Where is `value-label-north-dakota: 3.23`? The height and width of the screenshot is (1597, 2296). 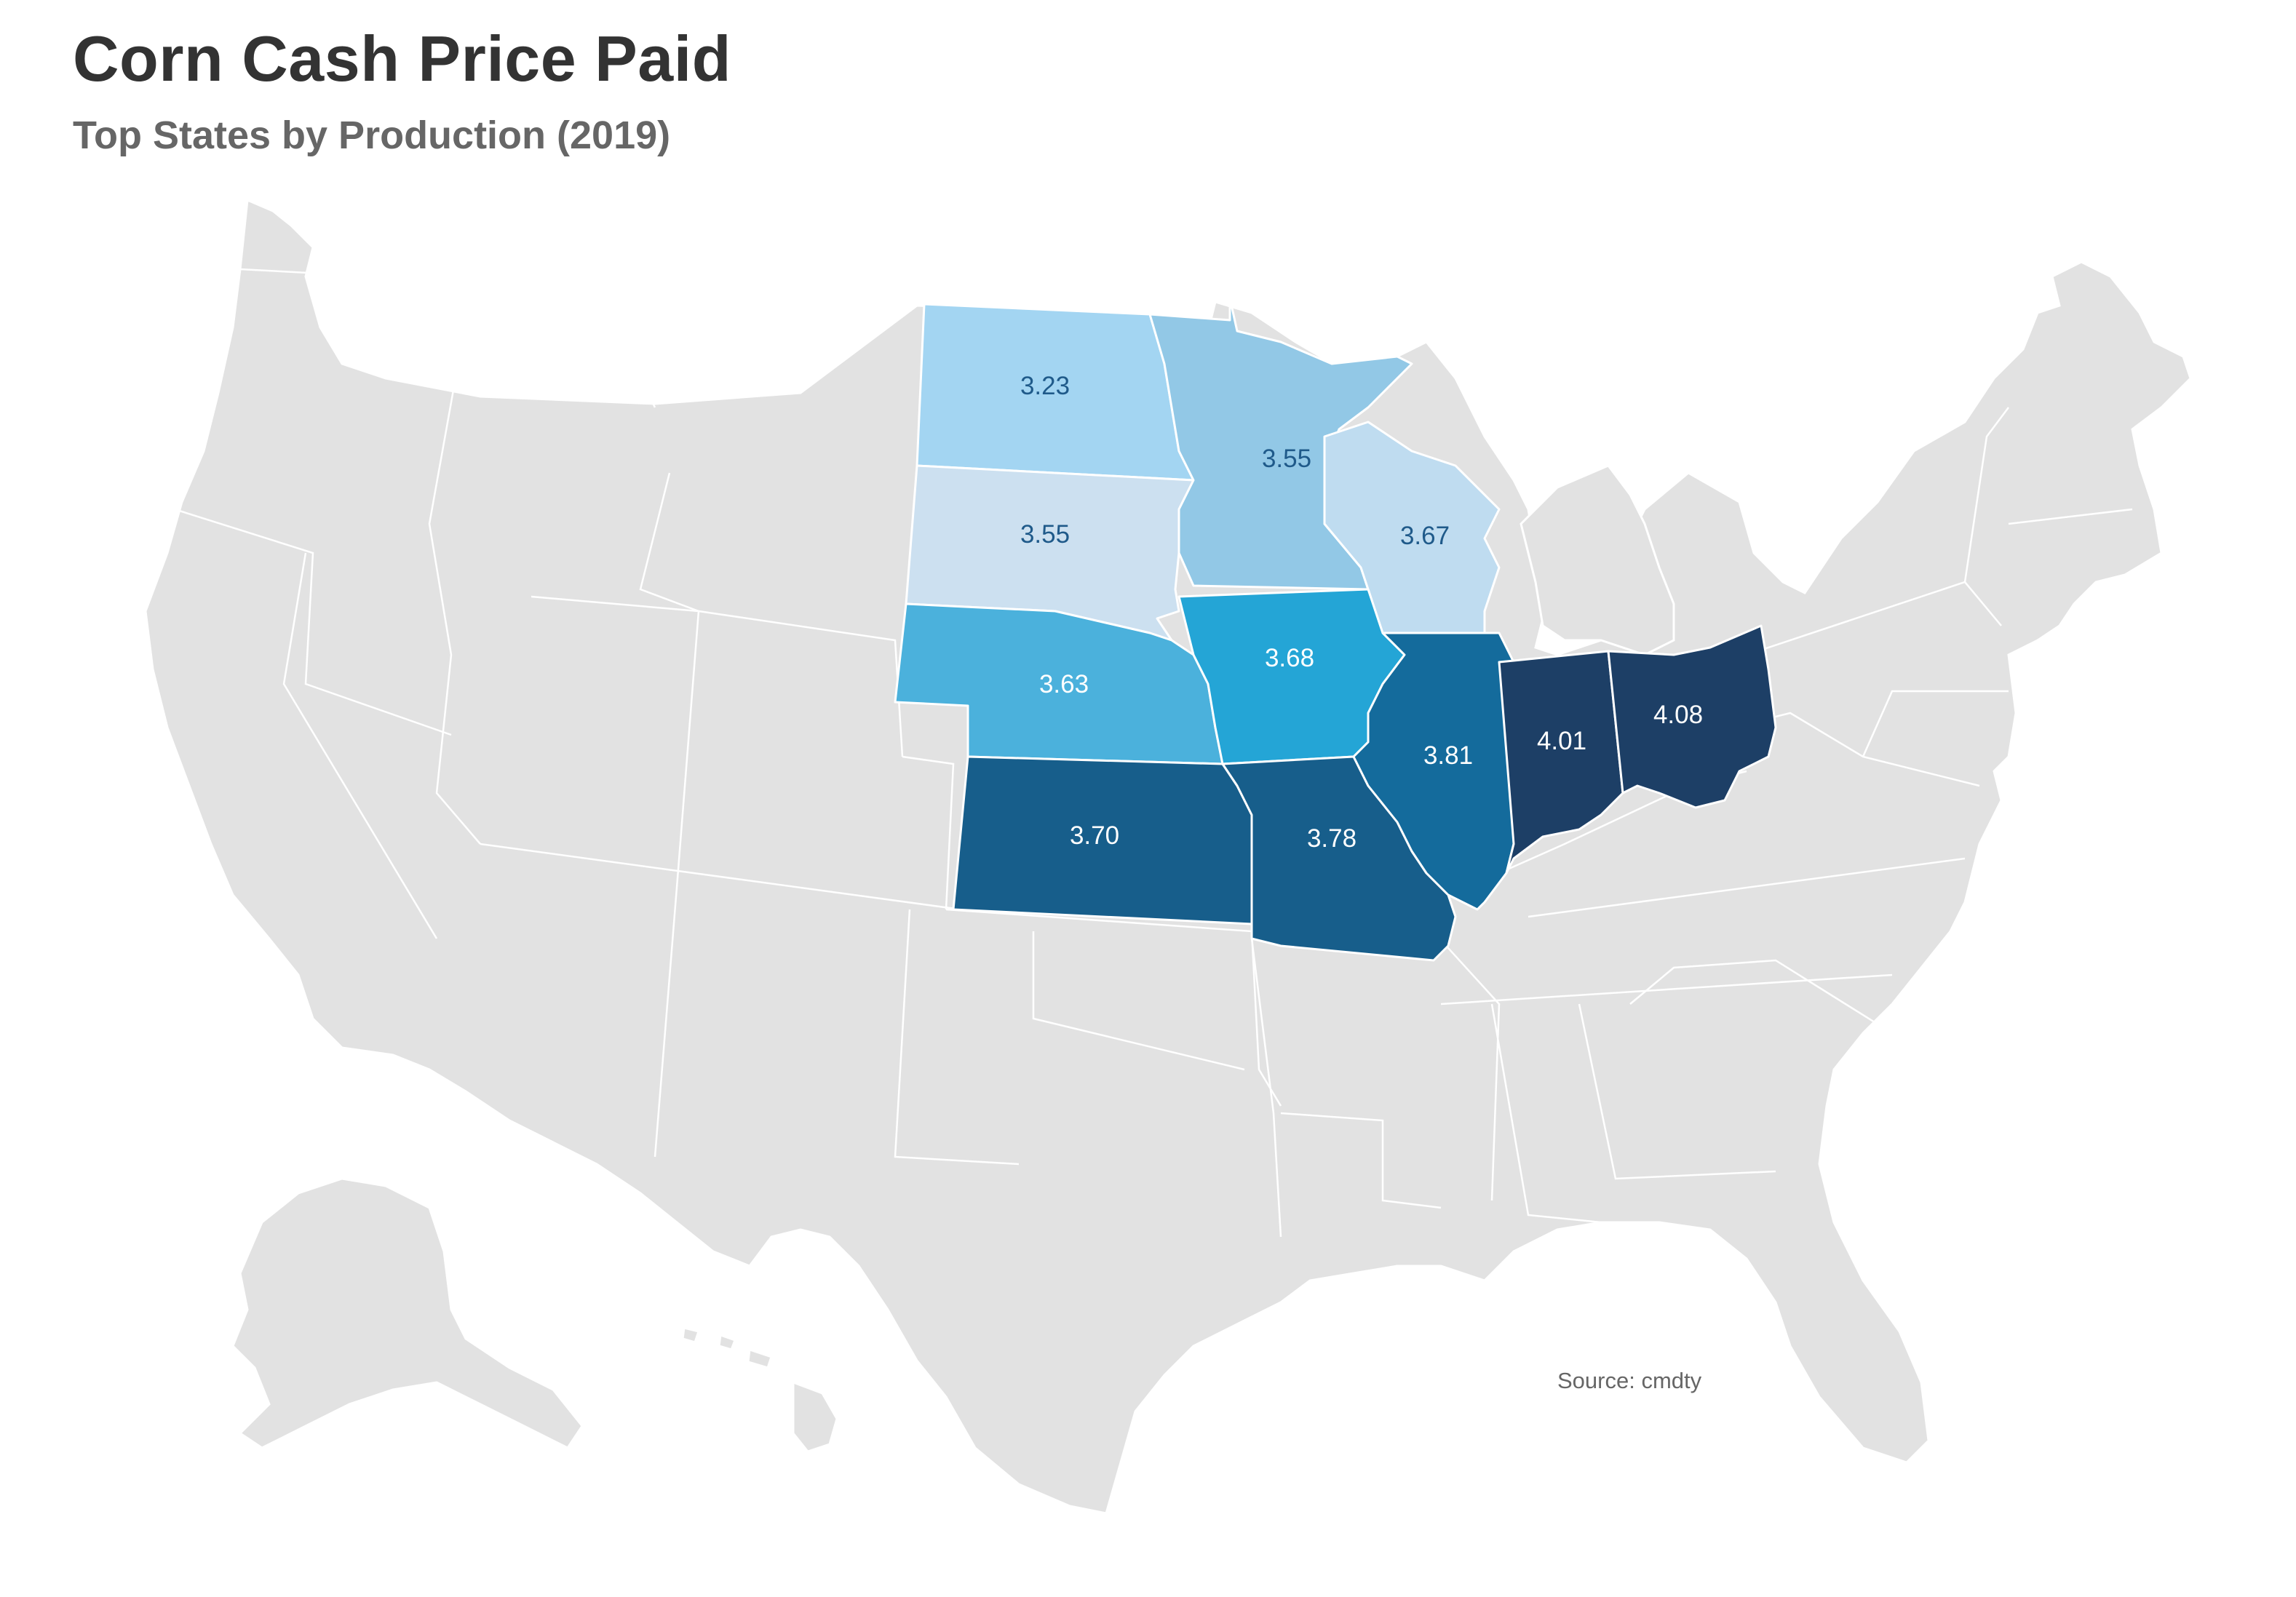 value-label-north-dakota: 3.23 is located at coordinates (1045, 386).